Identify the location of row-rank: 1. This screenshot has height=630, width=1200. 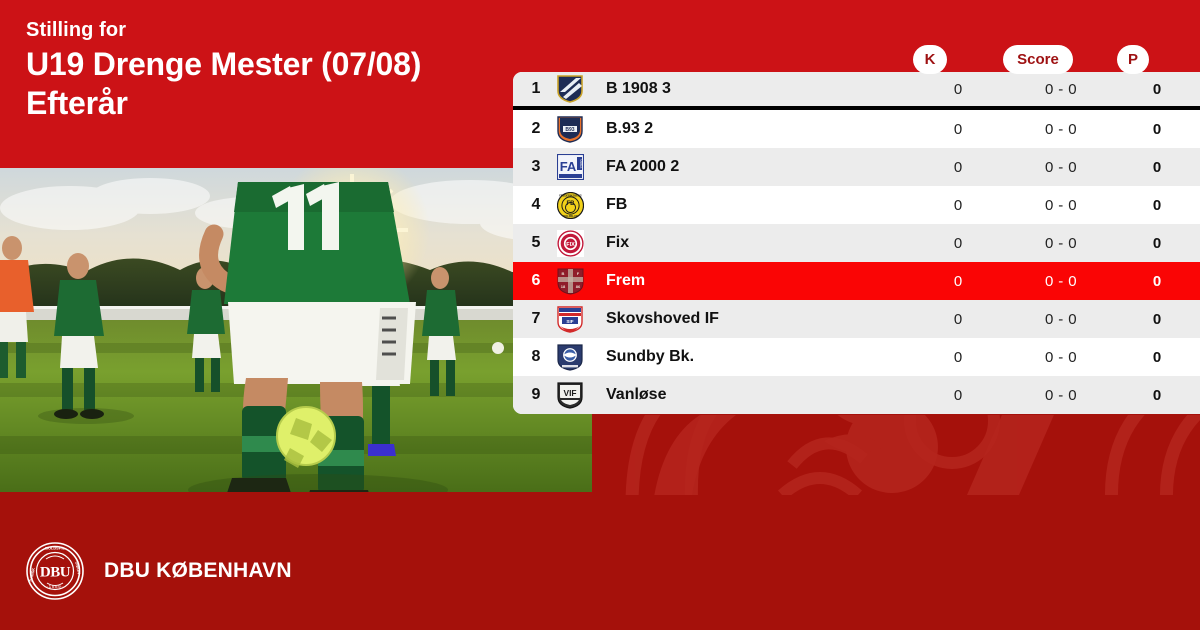
(536, 88).